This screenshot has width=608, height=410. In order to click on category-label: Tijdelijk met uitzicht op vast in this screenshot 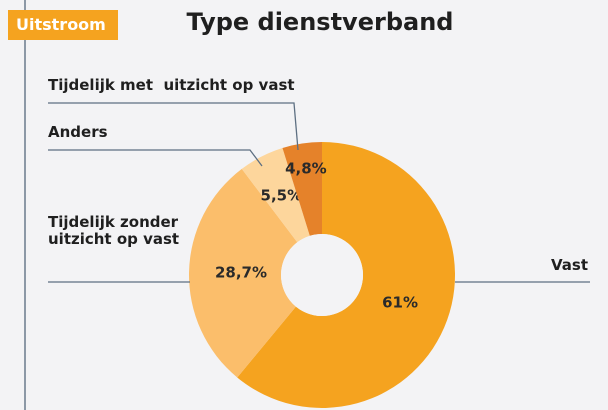, I will do `click(171, 85)`.